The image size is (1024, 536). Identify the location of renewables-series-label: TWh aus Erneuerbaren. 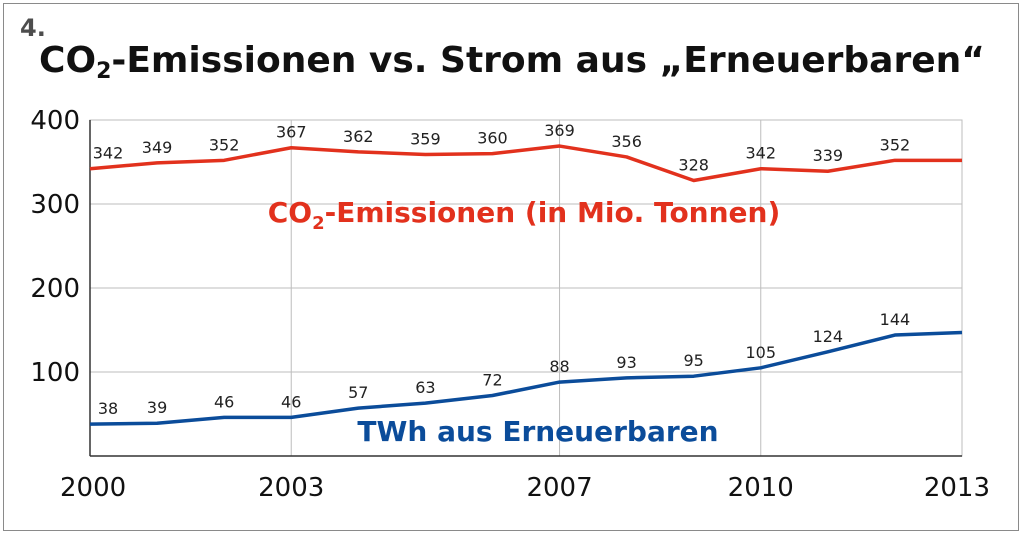
(537, 431).